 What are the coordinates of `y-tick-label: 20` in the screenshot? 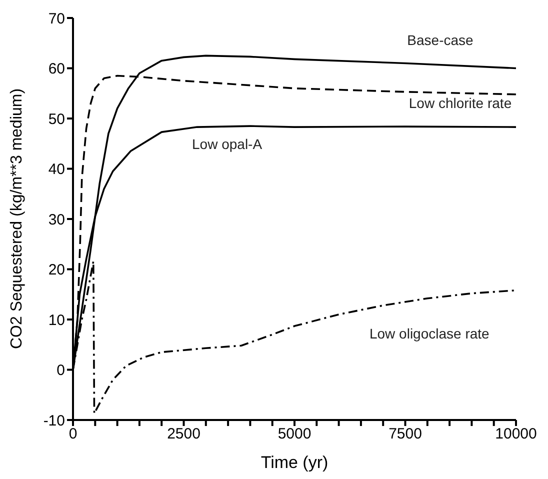 It's located at (56, 270).